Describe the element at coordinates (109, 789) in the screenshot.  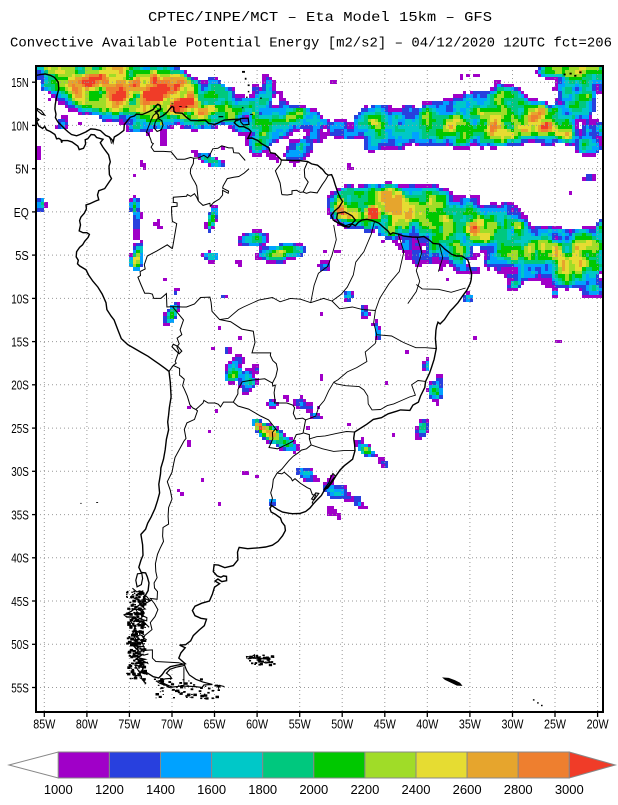
I see `svg-text: 1200` at that location.